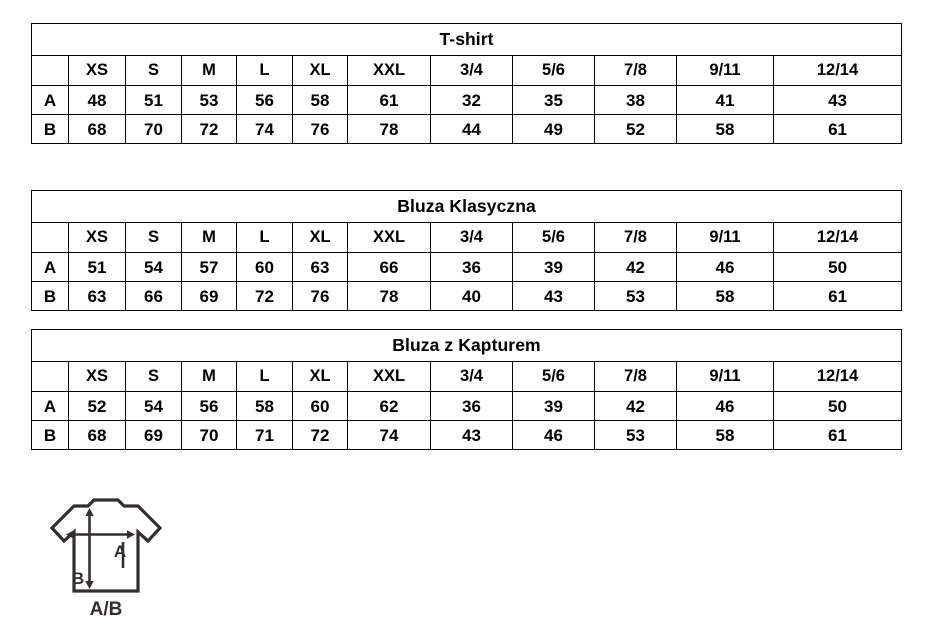 The image size is (936, 641). What do you see at coordinates (466, 39) in the screenshot?
I see `table-title: T-shirt` at bounding box center [466, 39].